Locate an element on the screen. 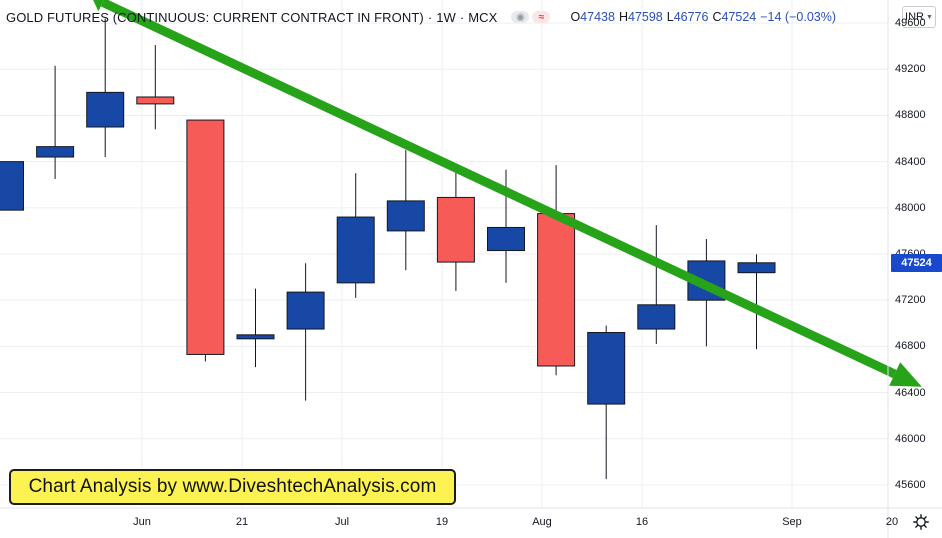 The width and height of the screenshot is (942, 538). change-value: −14 (−0.03%) is located at coordinates (798, 17).